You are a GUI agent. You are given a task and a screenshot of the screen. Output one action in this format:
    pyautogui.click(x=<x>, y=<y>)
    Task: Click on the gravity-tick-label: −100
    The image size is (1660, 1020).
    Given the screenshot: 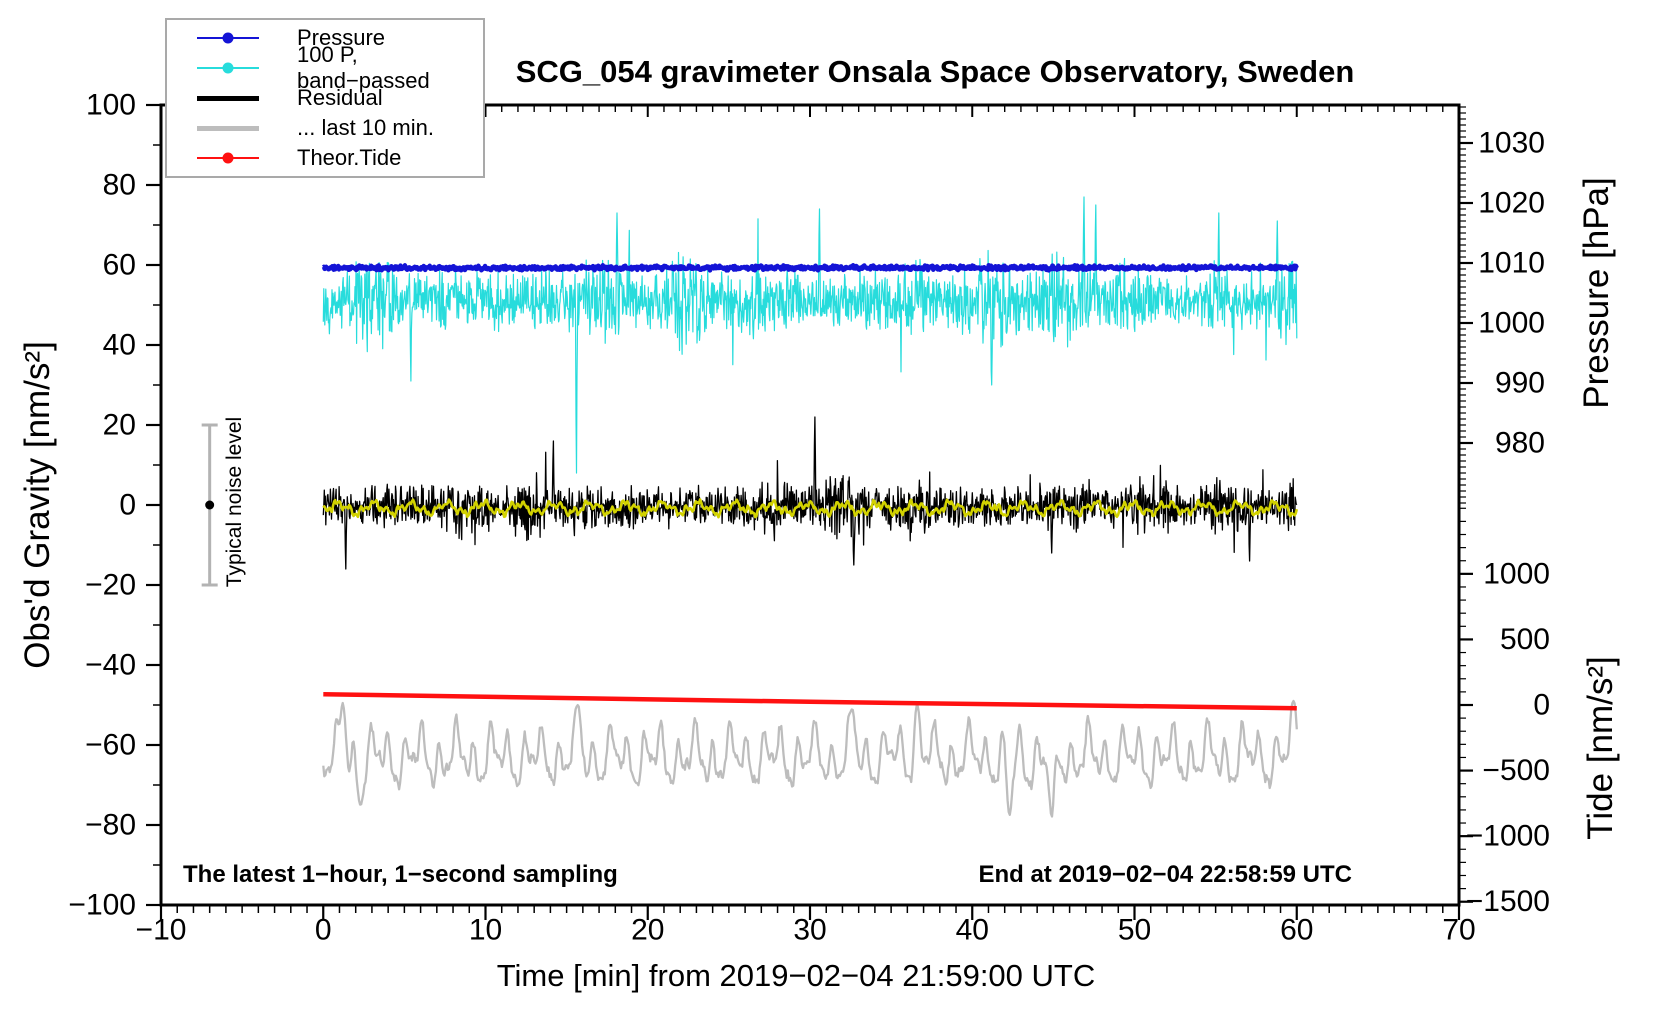 What is the action you would take?
    pyautogui.click(x=102, y=905)
    